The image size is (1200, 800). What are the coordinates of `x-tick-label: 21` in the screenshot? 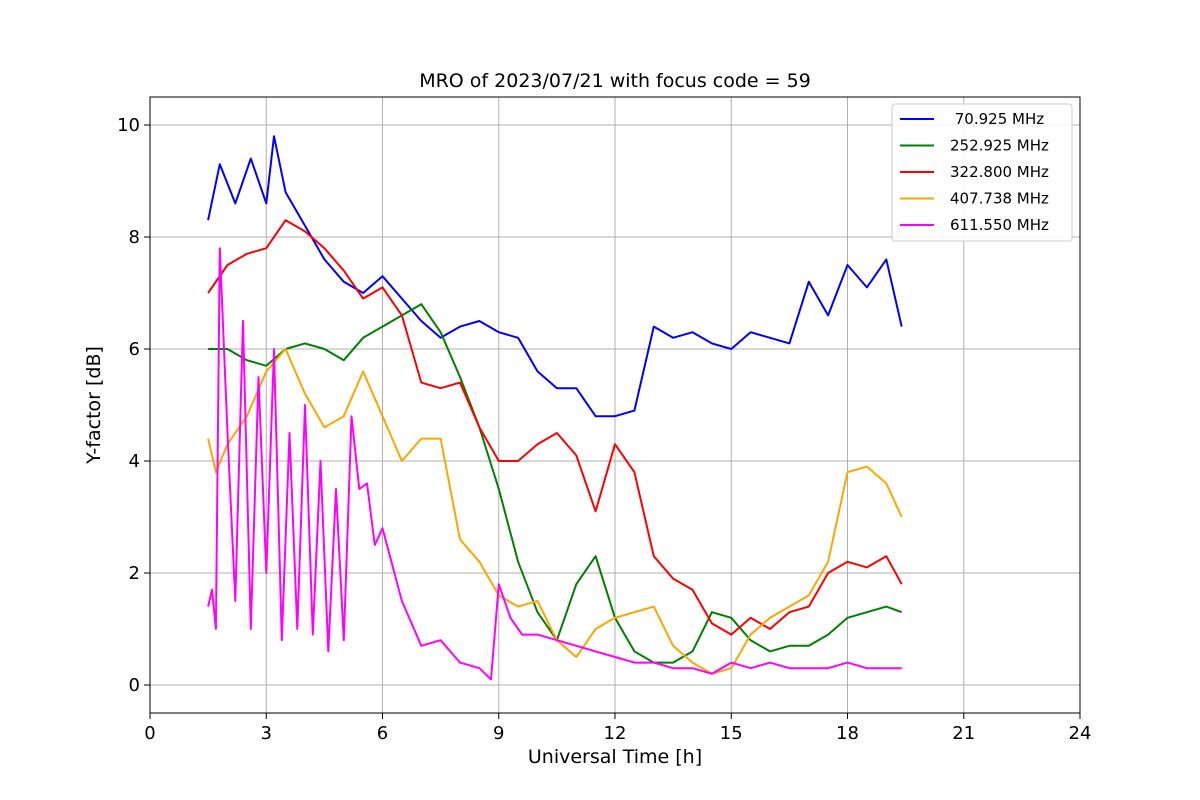 It's located at (963, 733).